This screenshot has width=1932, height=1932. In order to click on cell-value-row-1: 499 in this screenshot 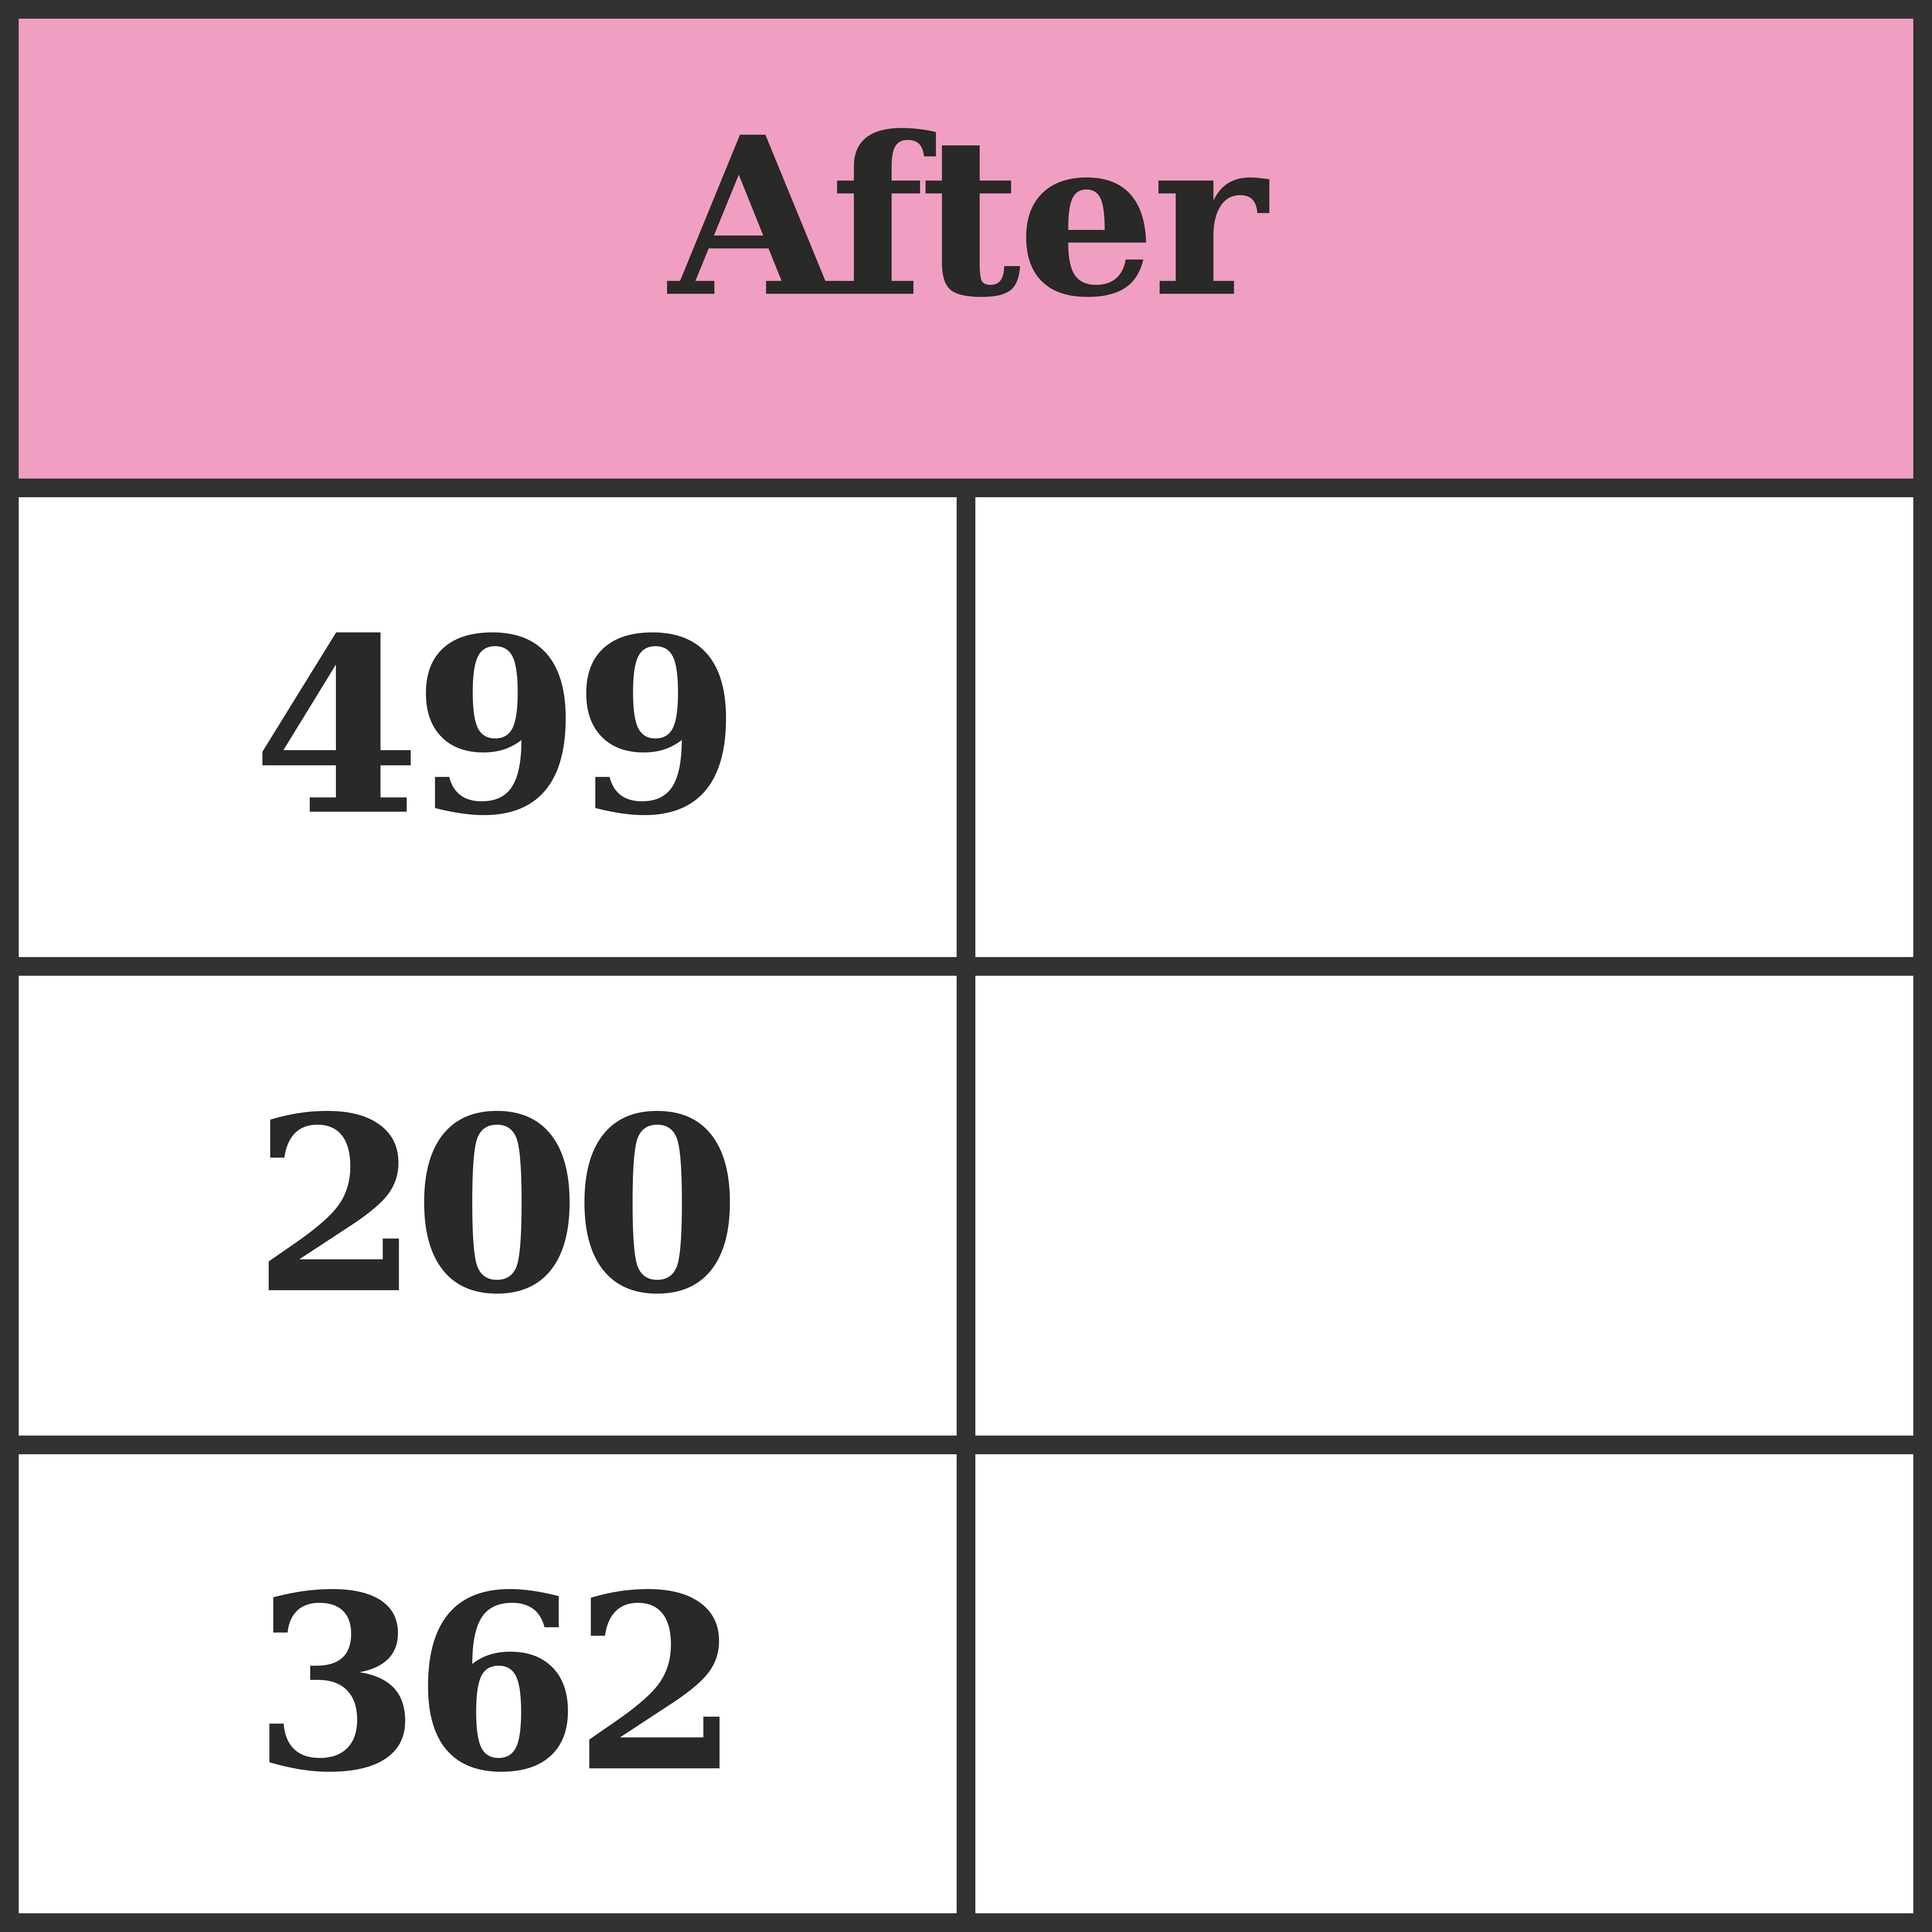, I will do `click(497, 727)`.